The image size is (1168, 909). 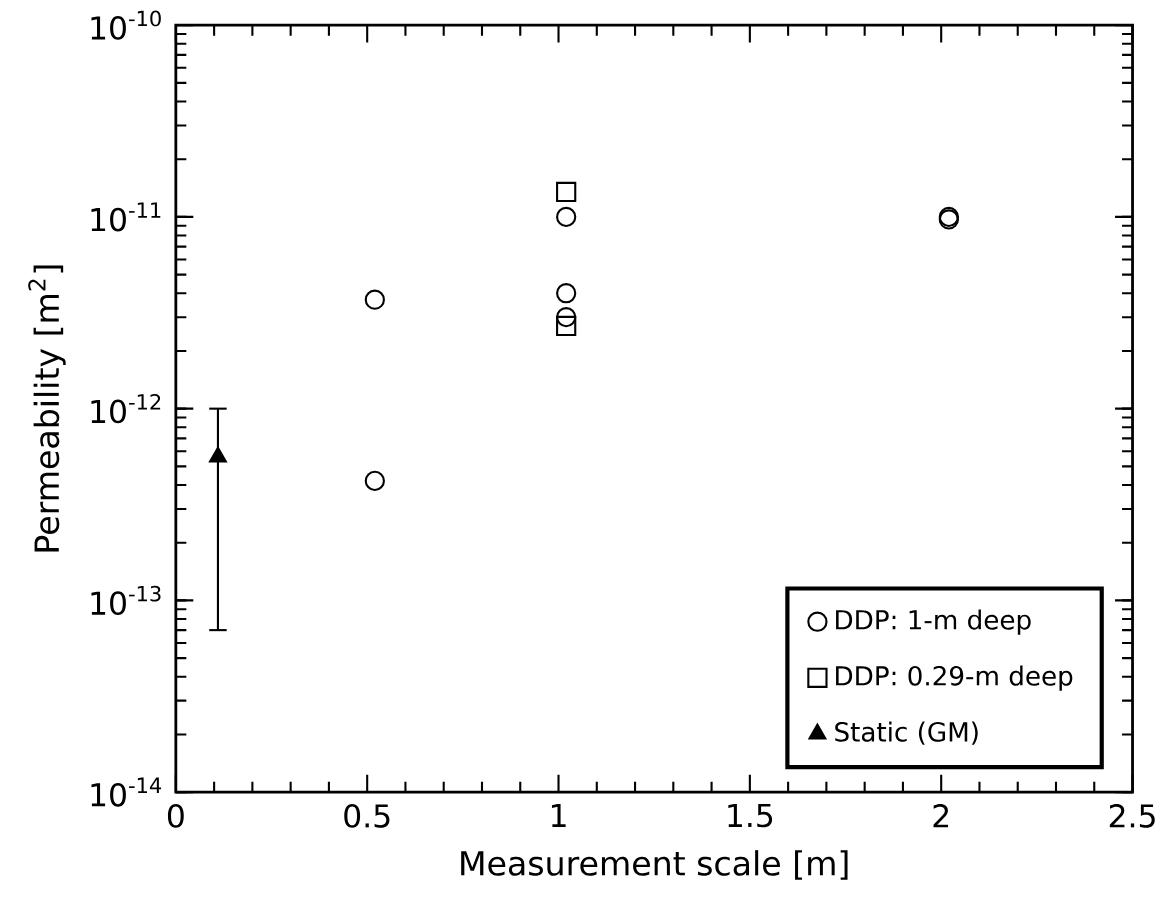 I want to click on y-tick-label: 10$^{-13}$, so click(x=126, y=600).